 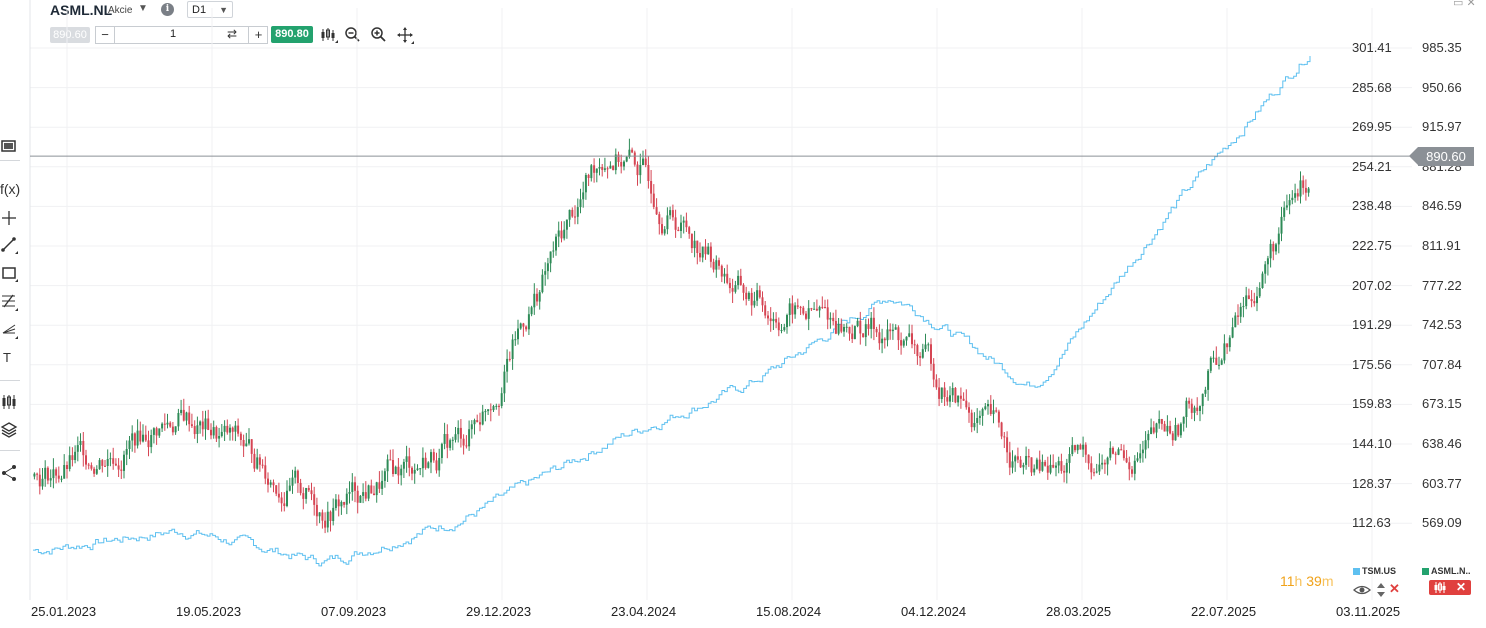 I want to click on candles-icon, so click(x=9, y=402).